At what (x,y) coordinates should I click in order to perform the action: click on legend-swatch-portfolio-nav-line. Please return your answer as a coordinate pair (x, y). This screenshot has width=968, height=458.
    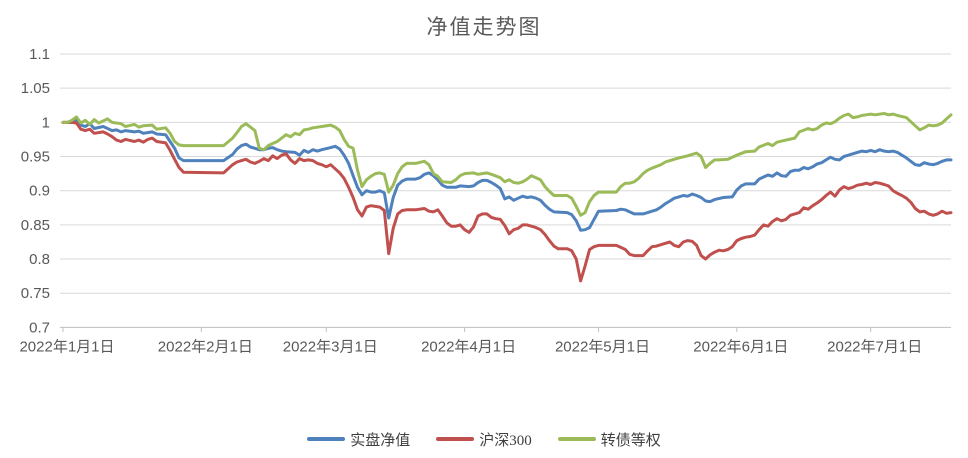
    Looking at the image, I should click on (326, 439).